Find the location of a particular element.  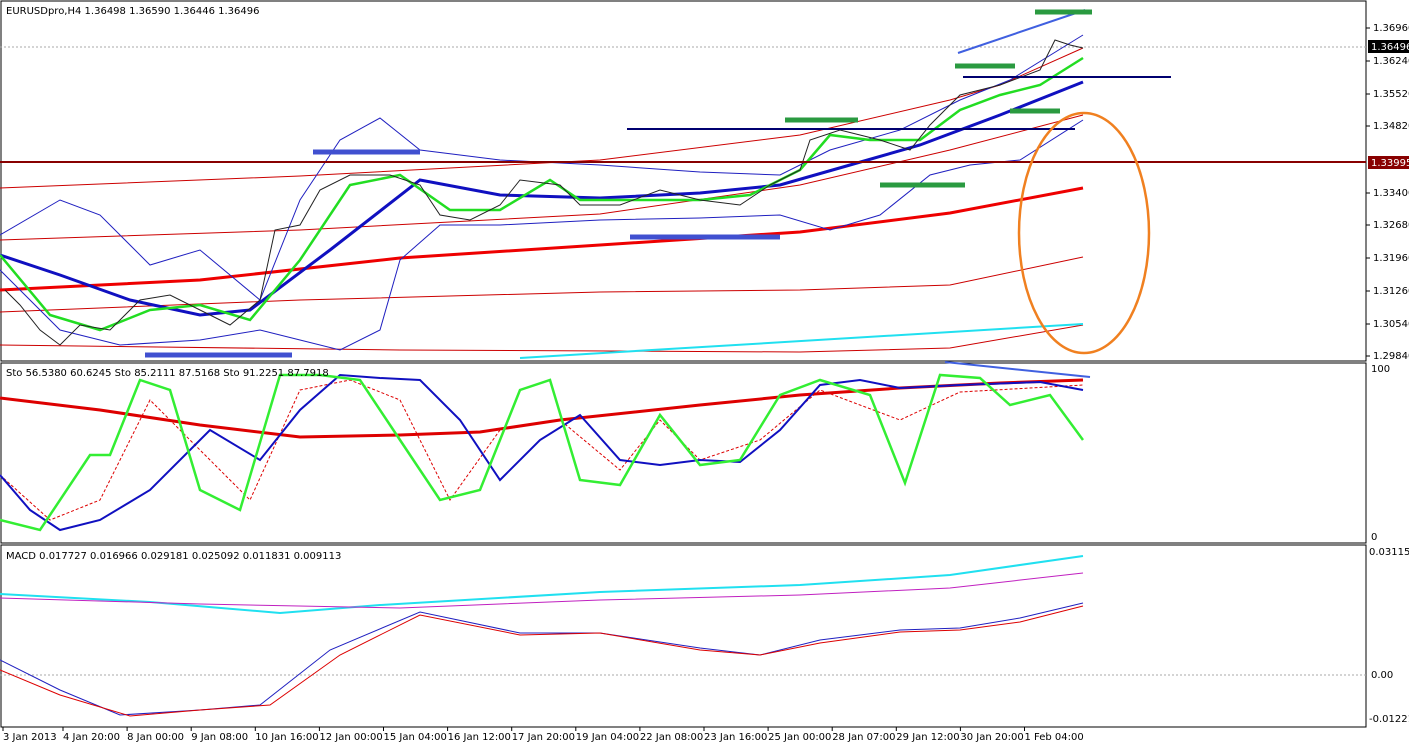

time-label: 15 Jan 04:00 is located at coordinates (415, 737).